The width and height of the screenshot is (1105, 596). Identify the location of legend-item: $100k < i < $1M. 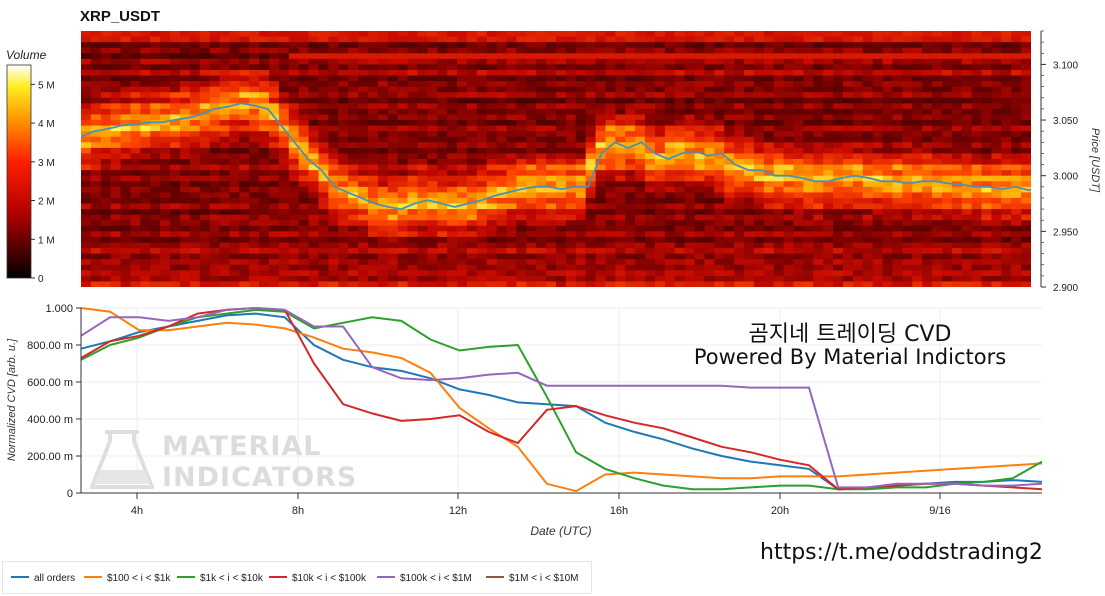
(424, 578).